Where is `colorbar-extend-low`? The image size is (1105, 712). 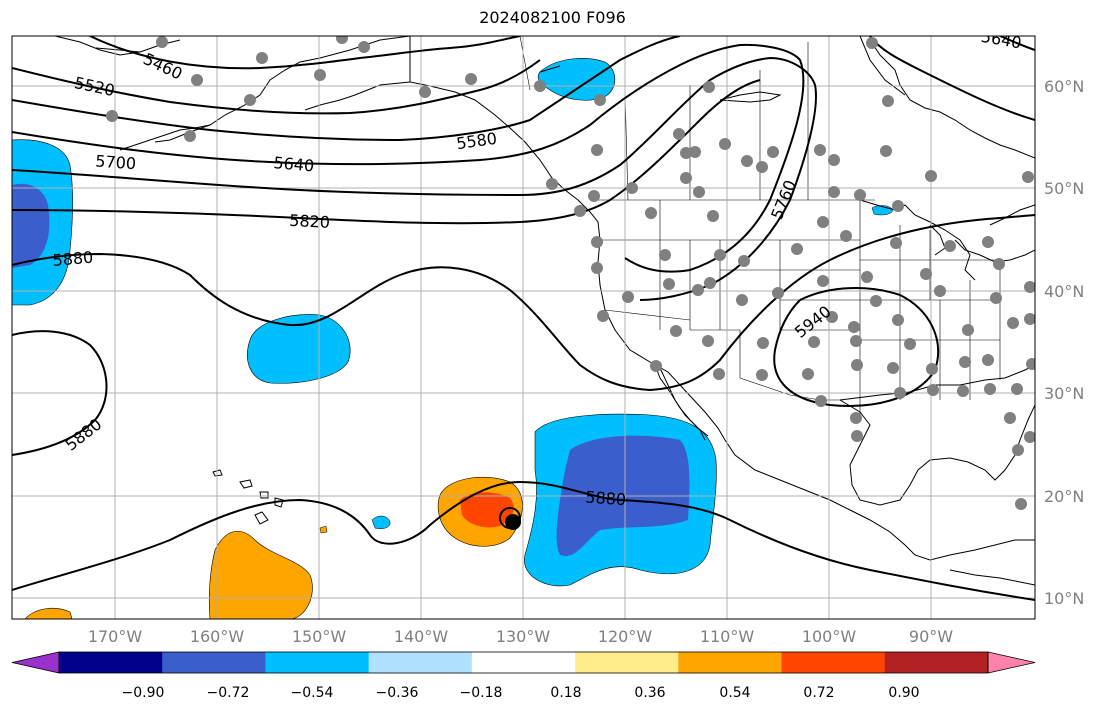
colorbar-extend-low is located at coordinates (35, 662).